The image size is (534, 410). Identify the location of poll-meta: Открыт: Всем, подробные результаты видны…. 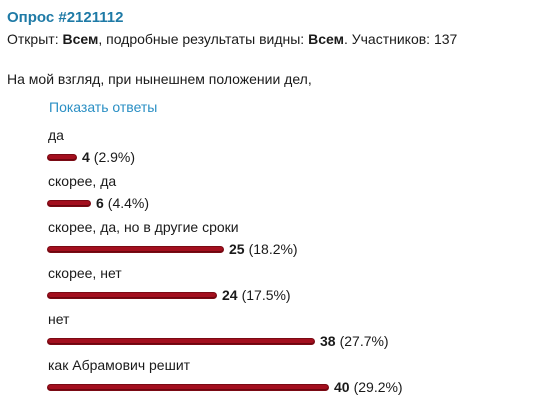
(232, 39).